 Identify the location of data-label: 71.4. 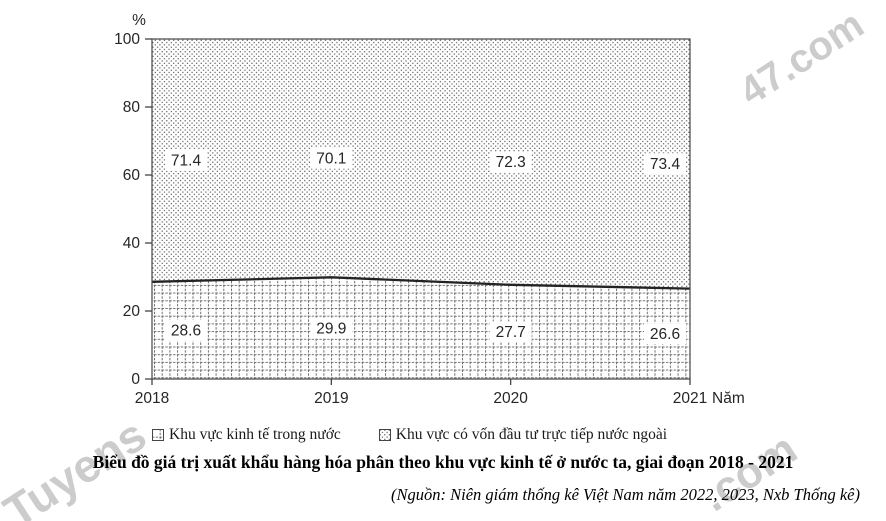
(186, 161).